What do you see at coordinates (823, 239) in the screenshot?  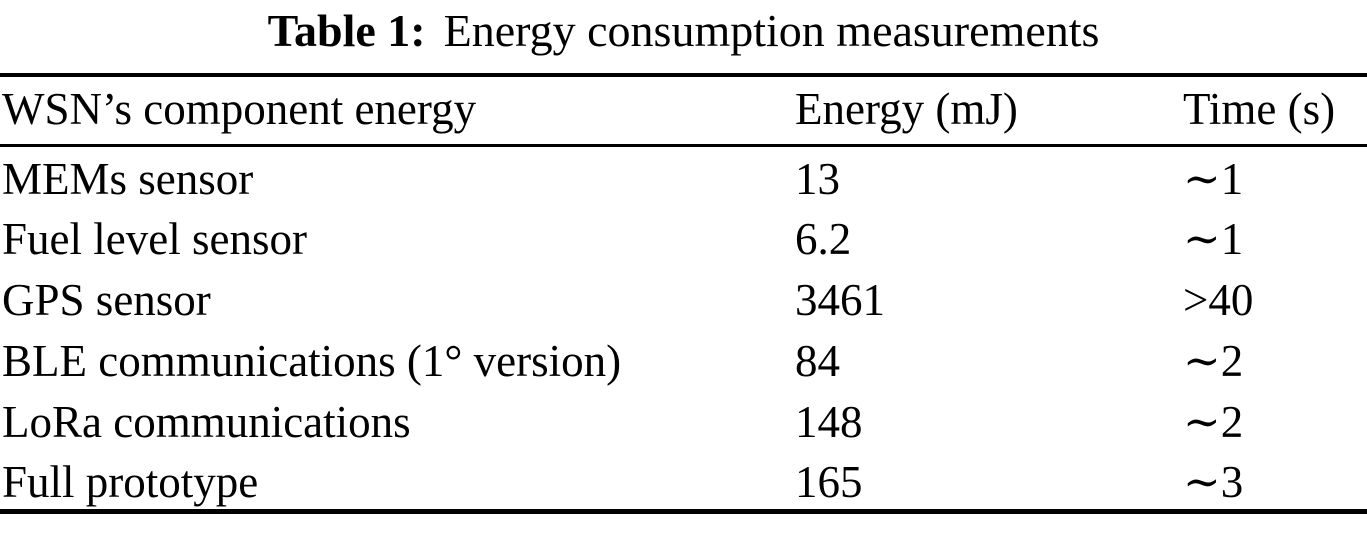 I see `cell-energy: 6.2` at bounding box center [823, 239].